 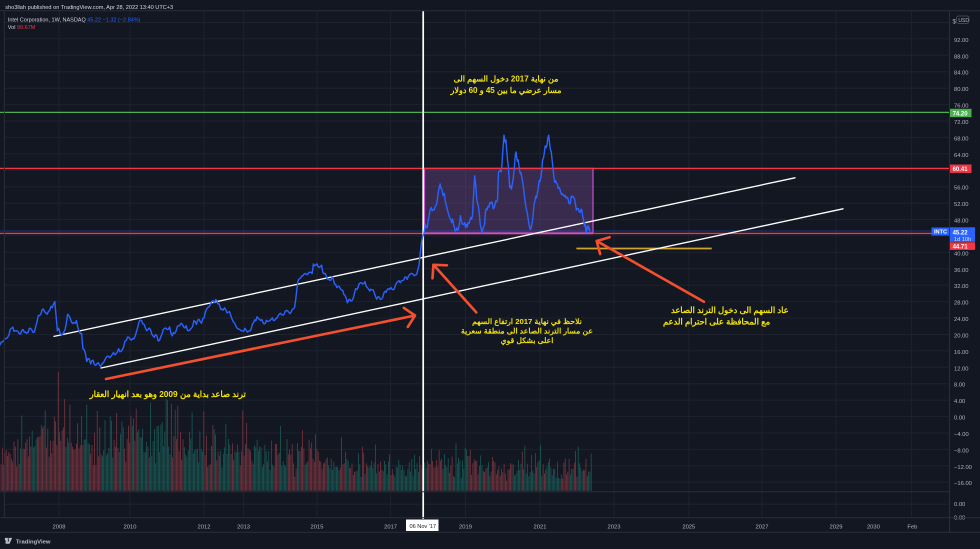 I want to click on svg-text: 28.00, so click(x=961, y=304).